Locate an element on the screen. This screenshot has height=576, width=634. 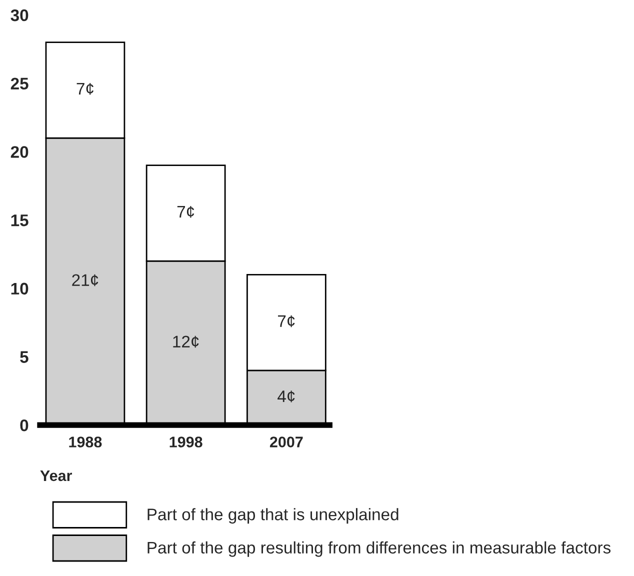
y-tick-label: 0 is located at coordinates (24, 425).